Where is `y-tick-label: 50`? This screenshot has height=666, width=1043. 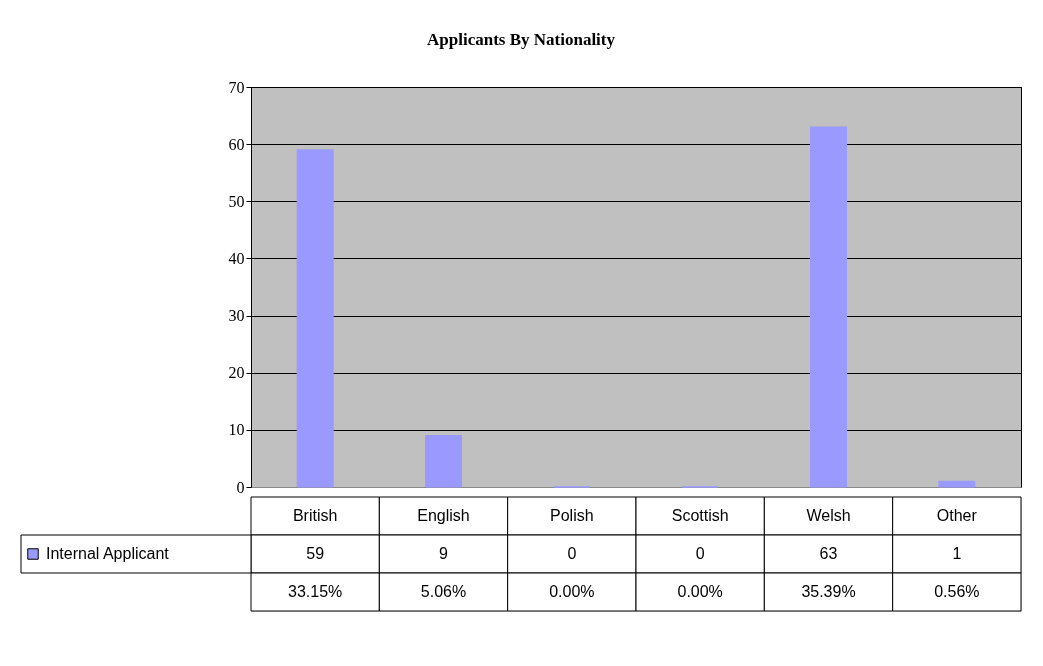 y-tick-label: 50 is located at coordinates (236, 201).